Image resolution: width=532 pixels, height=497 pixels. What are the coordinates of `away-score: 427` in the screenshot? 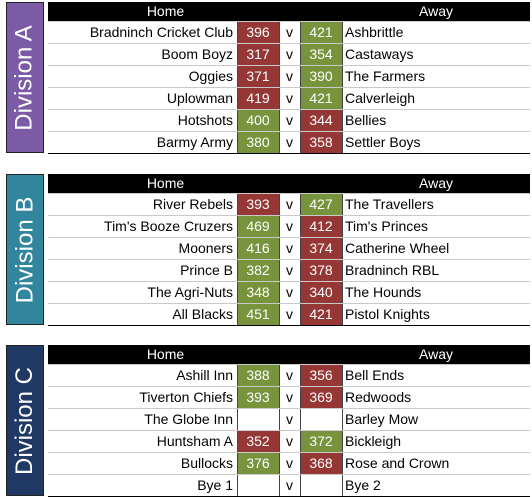 It's located at (321, 204).